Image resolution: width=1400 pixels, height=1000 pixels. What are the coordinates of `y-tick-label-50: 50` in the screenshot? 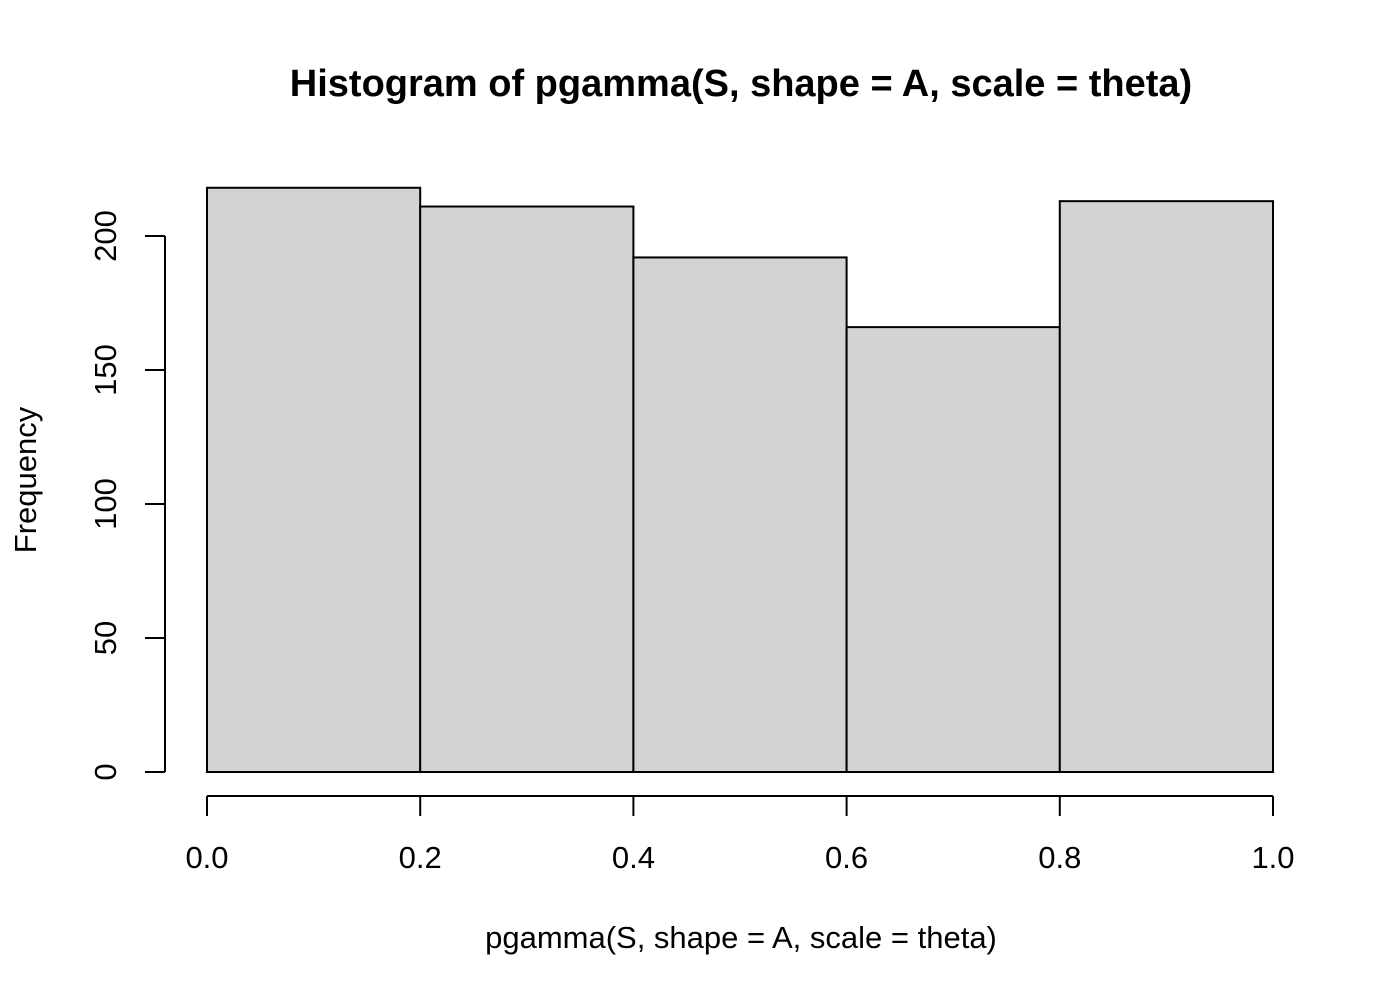 It's located at (105, 638).